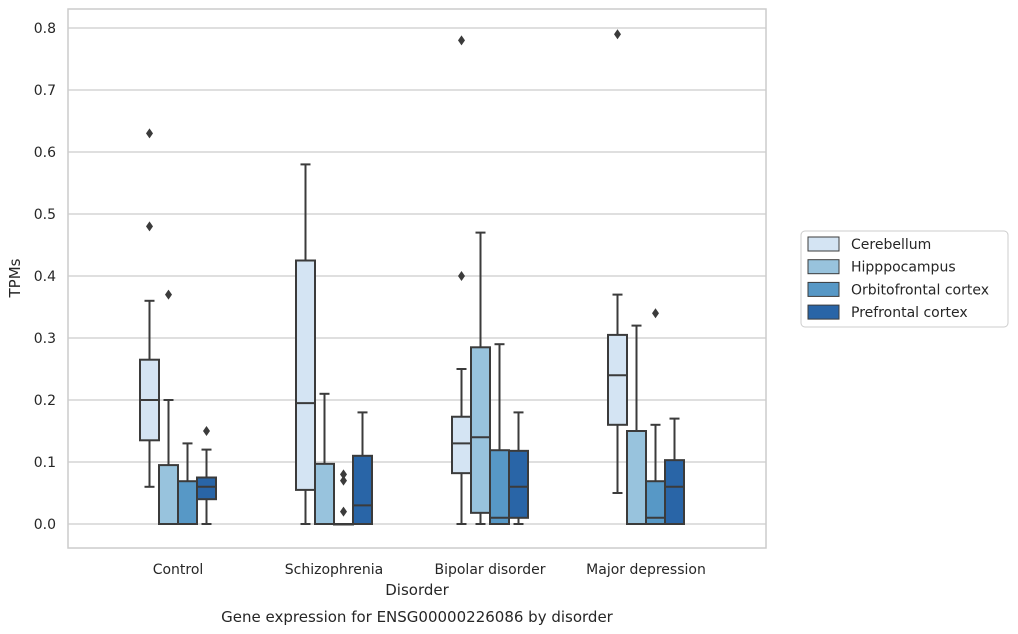 The width and height of the screenshot is (1018, 634). What do you see at coordinates (45, 91) in the screenshot?
I see `y-tick-label-7: 0.7` at bounding box center [45, 91].